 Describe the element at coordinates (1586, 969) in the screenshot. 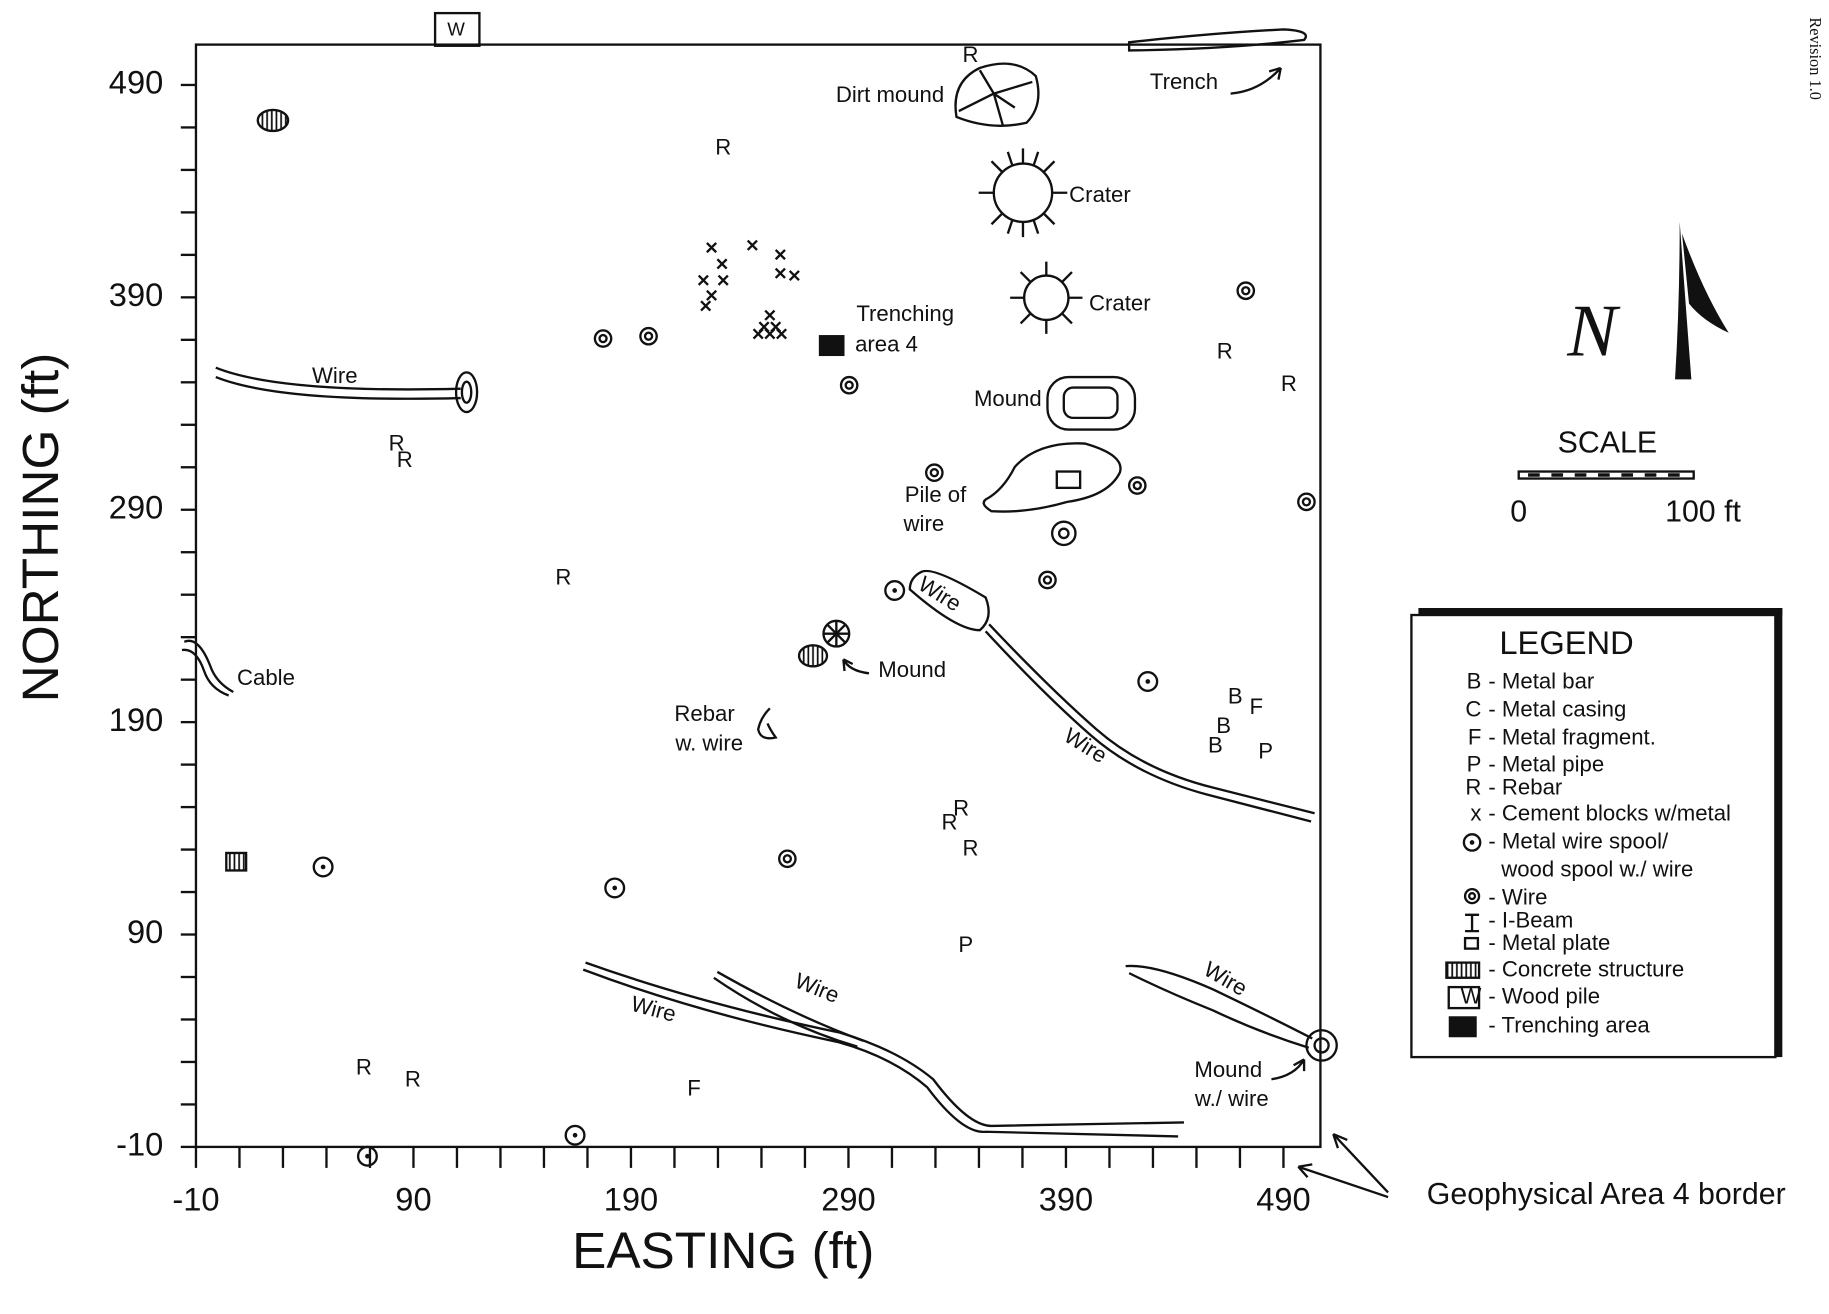

I see `legend-text: - Concrete structure` at that location.